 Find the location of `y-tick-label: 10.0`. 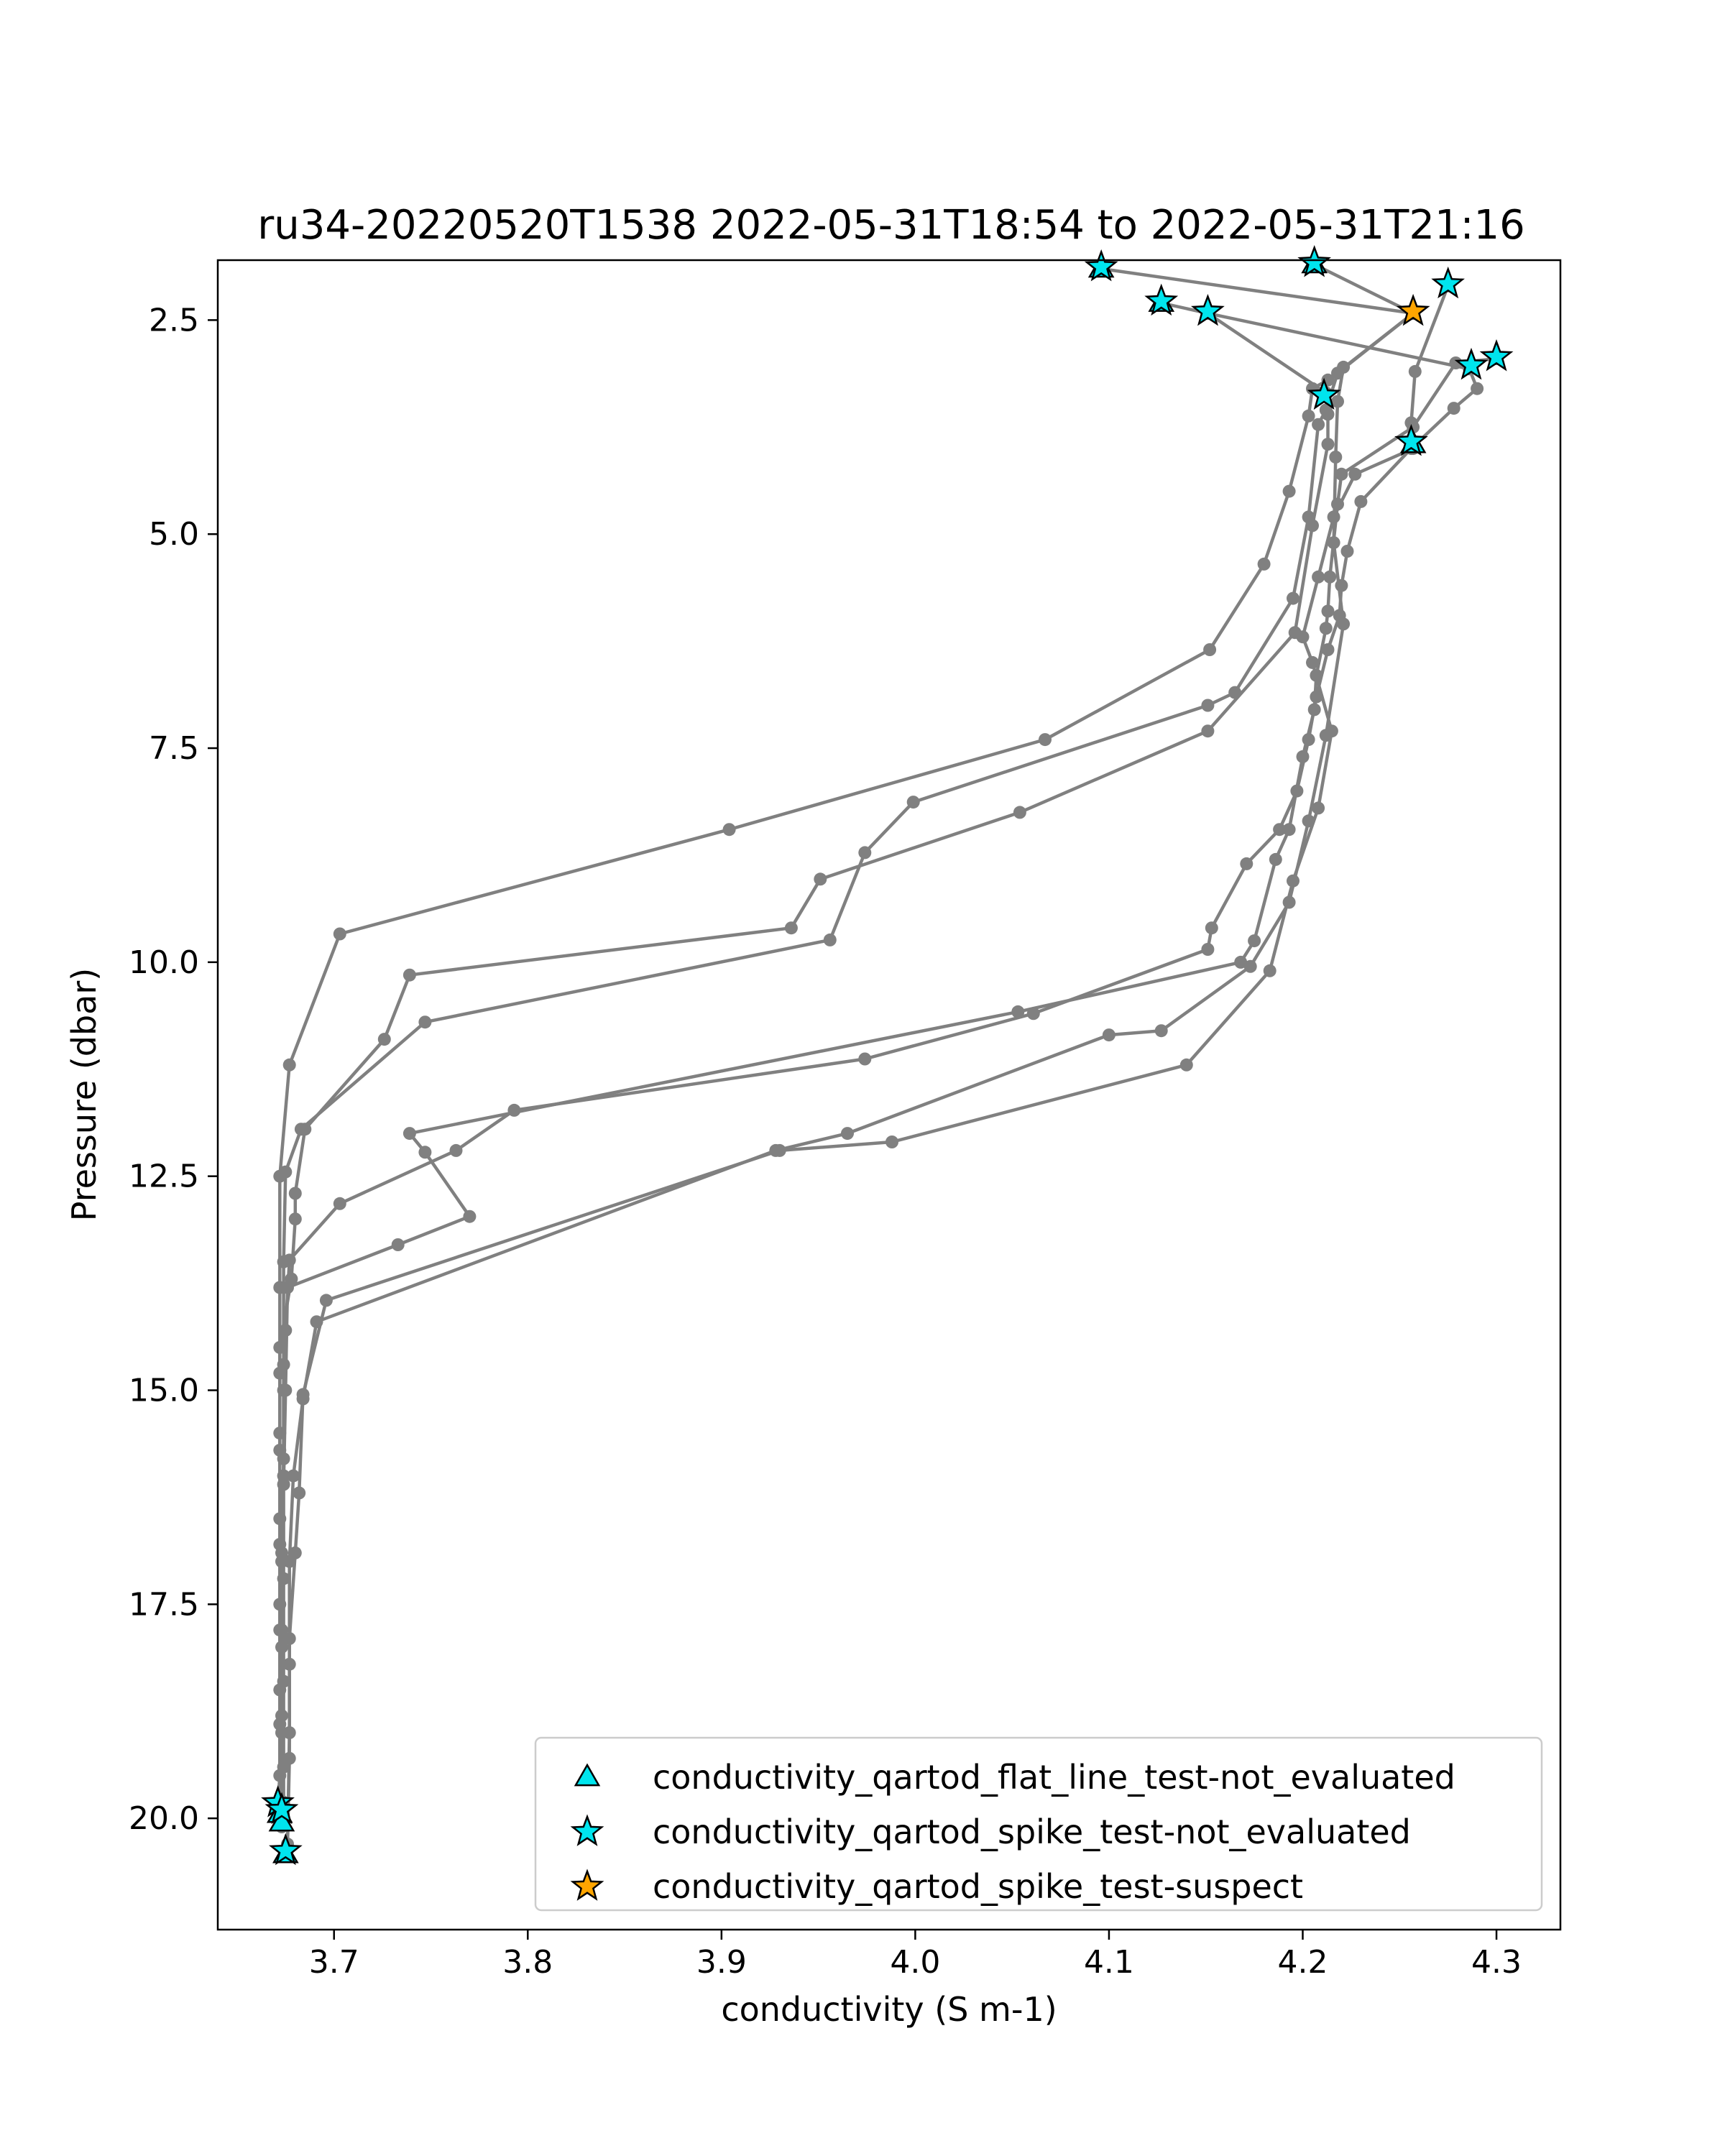

y-tick-label: 10.0 is located at coordinates (164, 963).